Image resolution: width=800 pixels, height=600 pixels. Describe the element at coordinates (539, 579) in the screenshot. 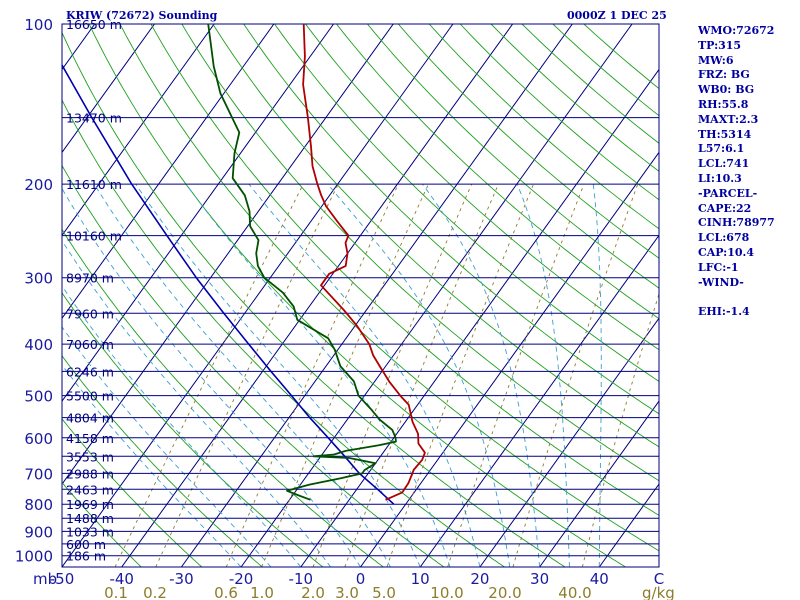

I see `temperature-tick-label: 30` at that location.